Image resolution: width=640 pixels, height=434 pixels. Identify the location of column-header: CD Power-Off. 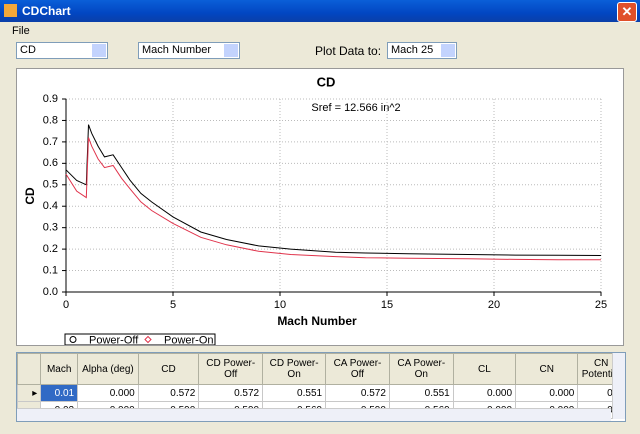
(231, 369).